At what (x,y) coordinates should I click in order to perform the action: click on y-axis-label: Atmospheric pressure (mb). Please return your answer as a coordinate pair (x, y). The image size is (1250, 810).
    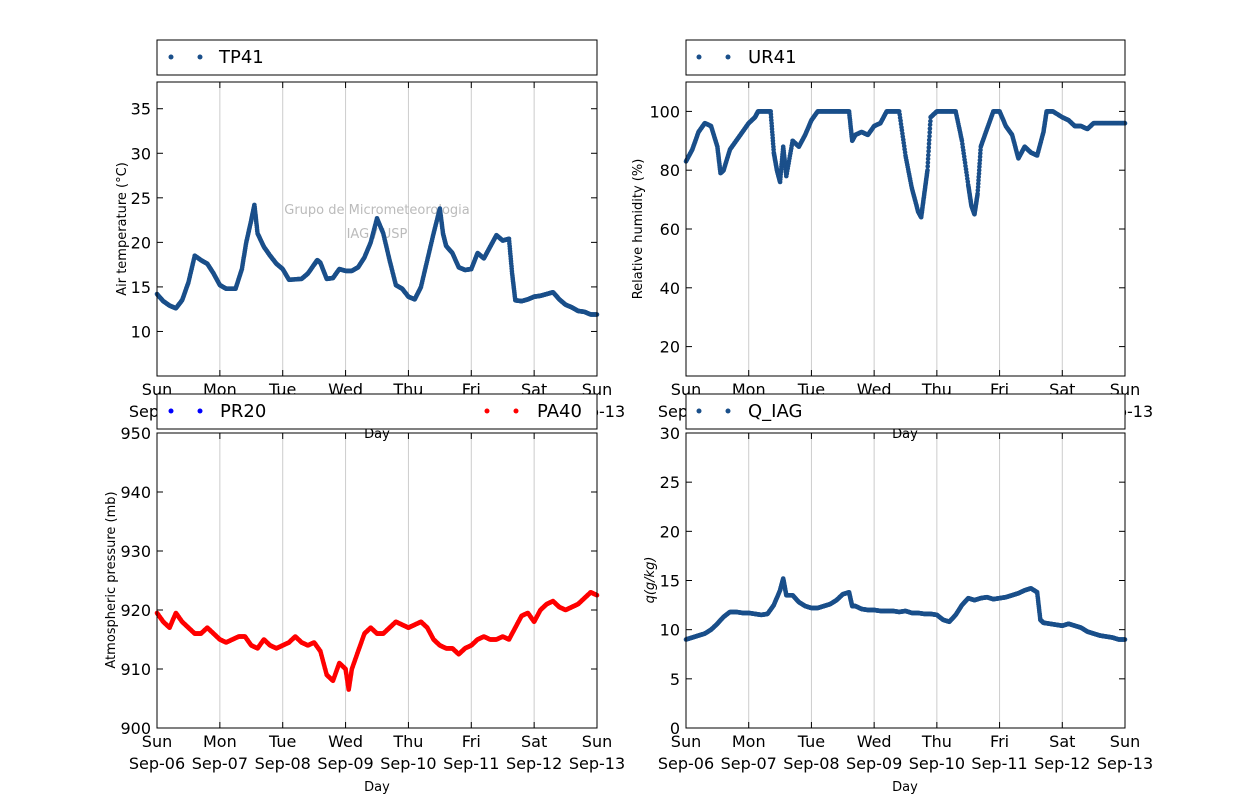
    Looking at the image, I should click on (111, 579).